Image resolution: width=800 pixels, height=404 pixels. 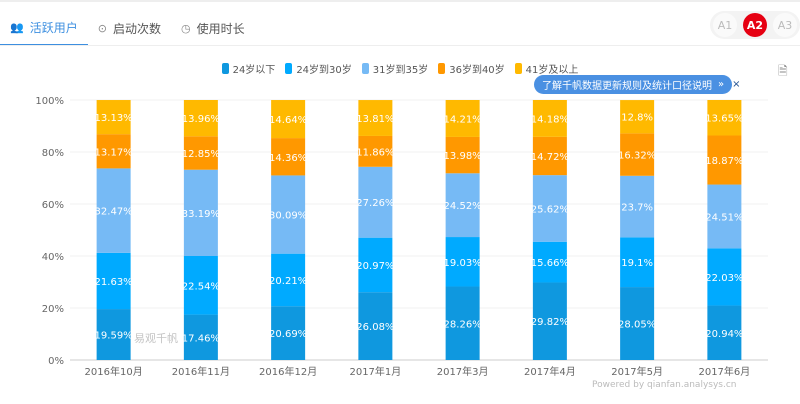 I want to click on data-label: 13.65%, so click(x=724, y=119).